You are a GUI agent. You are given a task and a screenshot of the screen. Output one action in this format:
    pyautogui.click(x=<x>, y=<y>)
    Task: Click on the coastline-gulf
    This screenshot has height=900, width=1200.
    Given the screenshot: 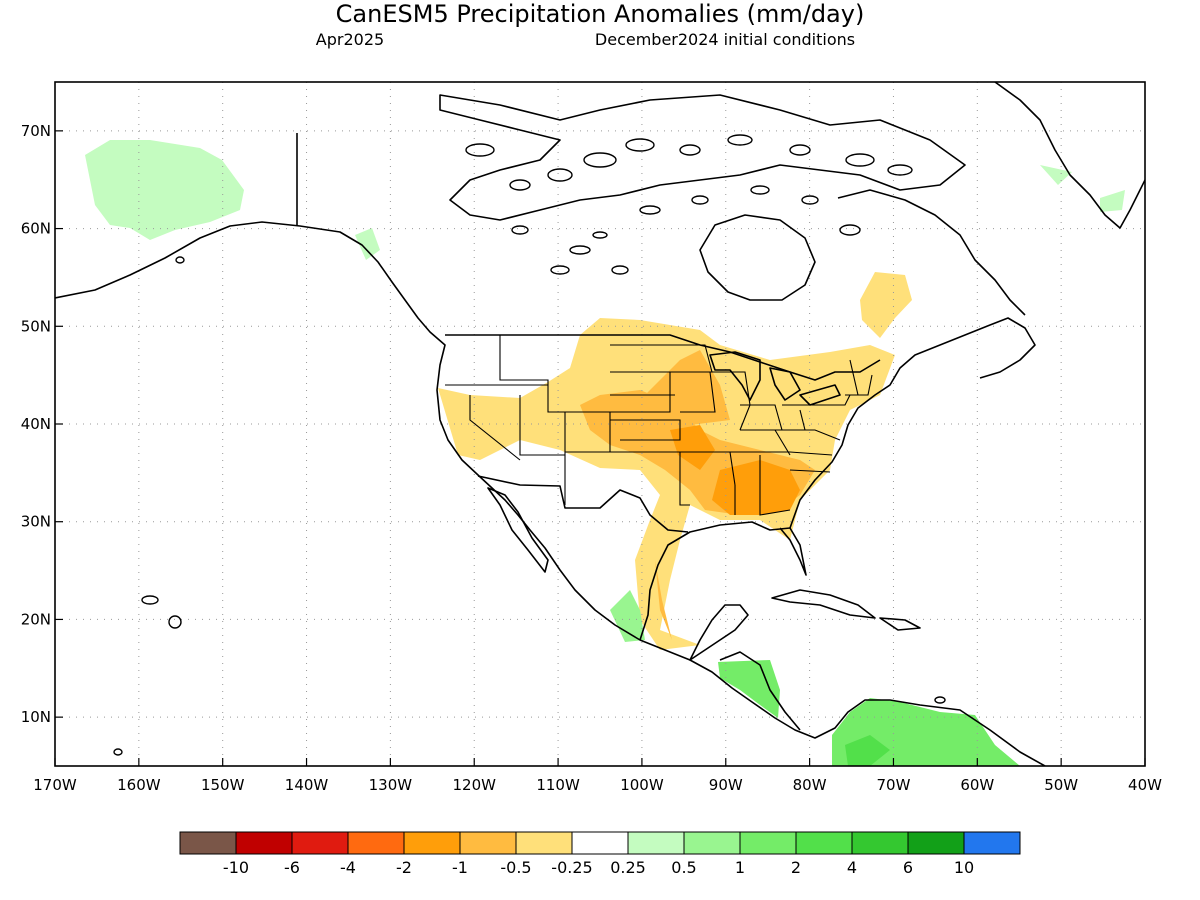 What is the action you would take?
    pyautogui.click(x=723, y=581)
    